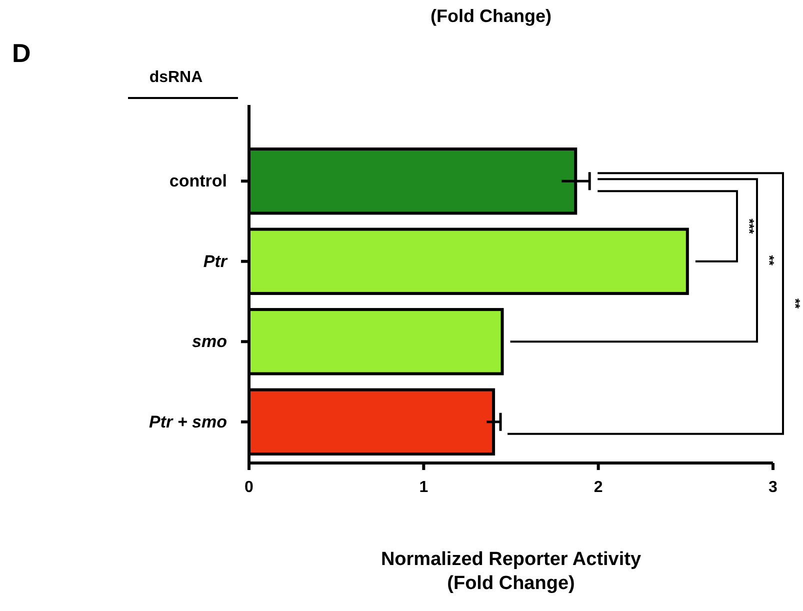 Image resolution: width=803 pixels, height=611 pixels. What do you see at coordinates (773, 487) in the screenshot?
I see `x-tick-label: 3` at bounding box center [773, 487].